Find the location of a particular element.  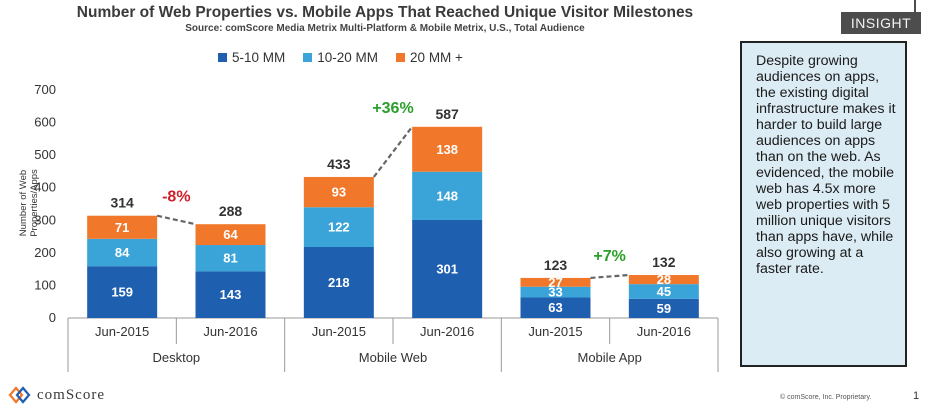

y-tick-label: 500 is located at coordinates (45, 154).